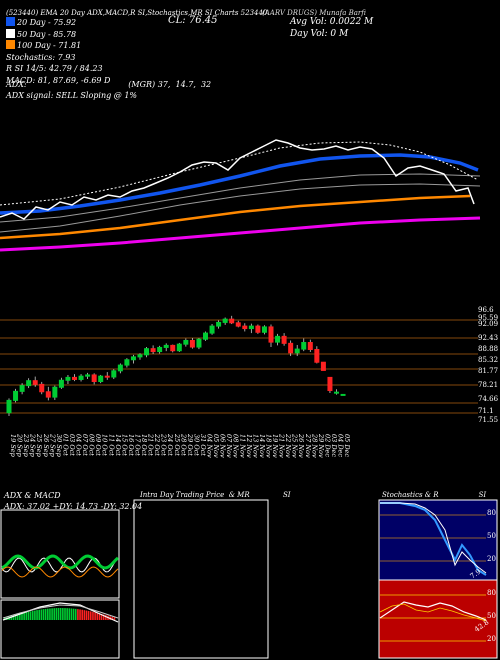  Describe the element at coordinates (46, 445) in the screenshot. I see `date-label: 26 Sep` at that location.